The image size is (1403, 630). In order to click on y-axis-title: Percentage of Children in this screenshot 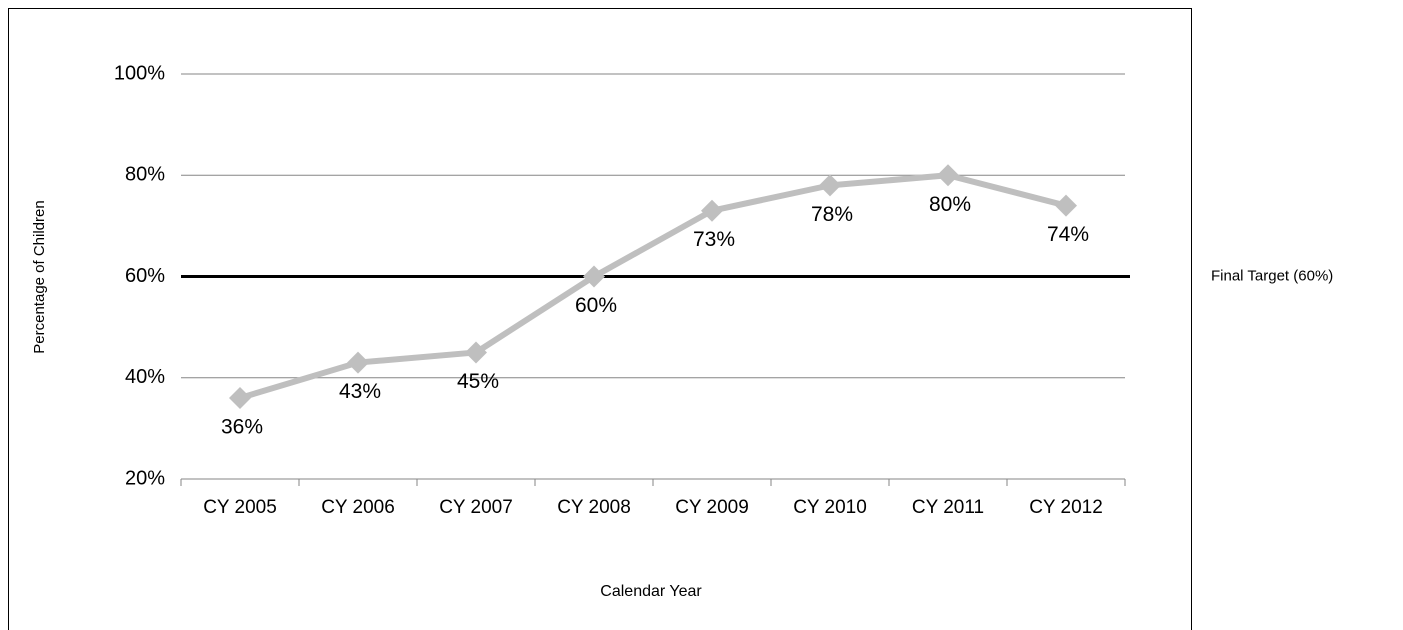, I will do `click(39, 276)`.